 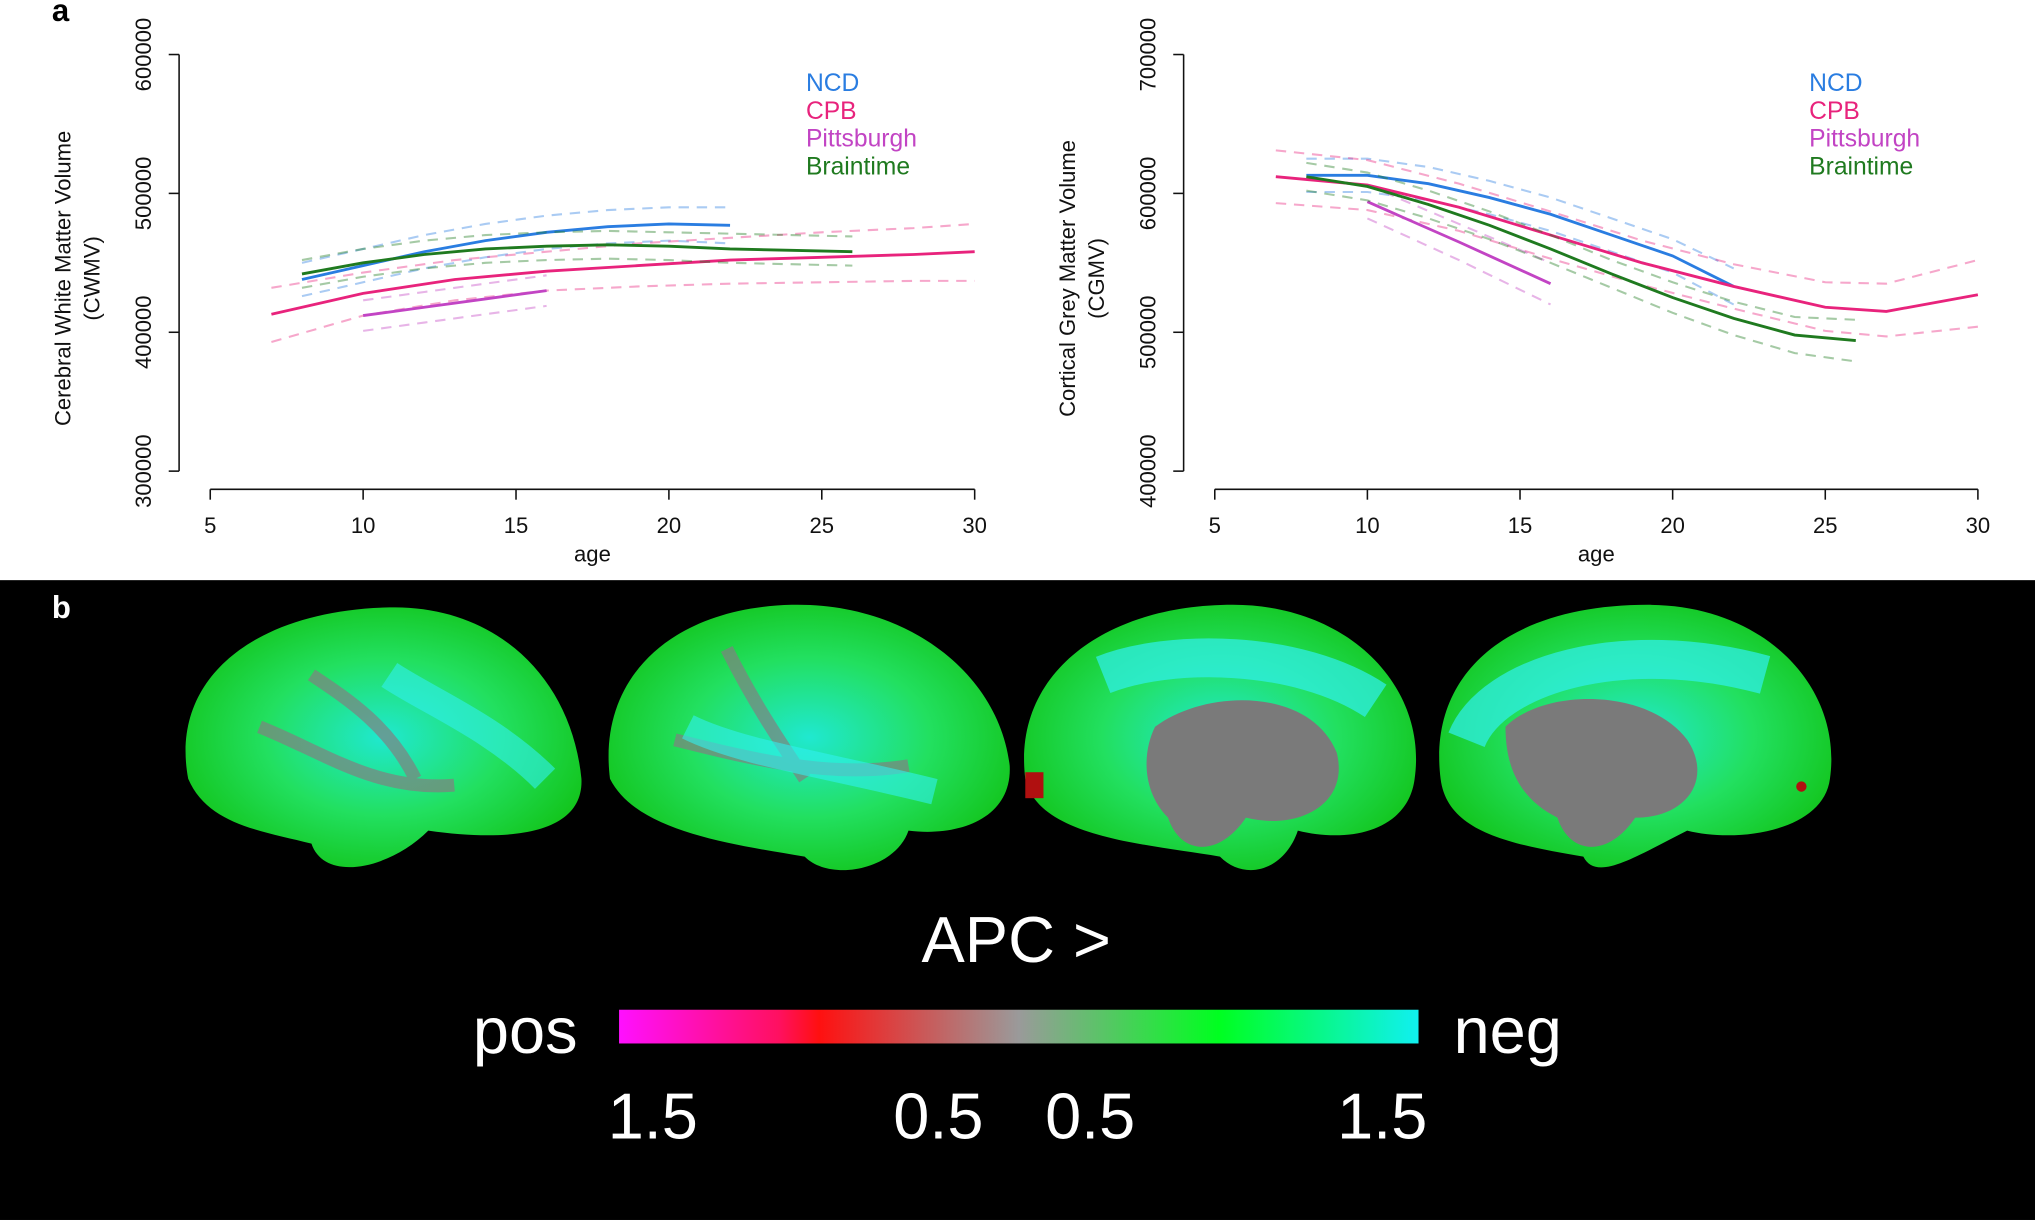 What do you see at coordinates (91, 278) in the screenshot?
I see `y-axis-label: (CWMV)` at bounding box center [91, 278].